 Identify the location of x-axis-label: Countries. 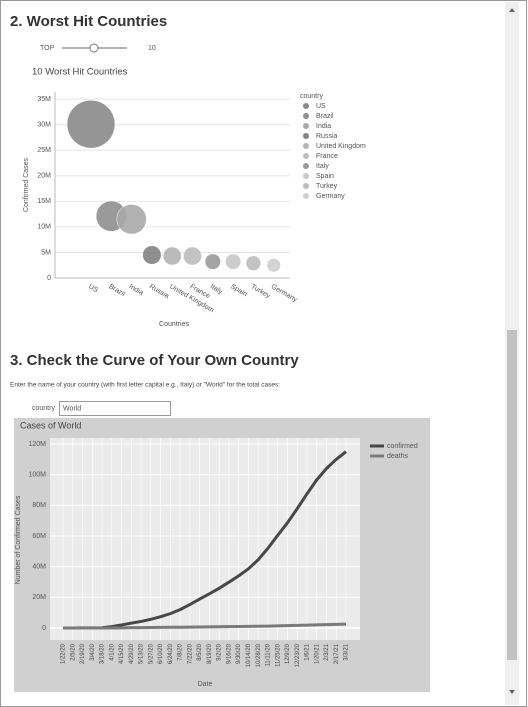
(174, 324).